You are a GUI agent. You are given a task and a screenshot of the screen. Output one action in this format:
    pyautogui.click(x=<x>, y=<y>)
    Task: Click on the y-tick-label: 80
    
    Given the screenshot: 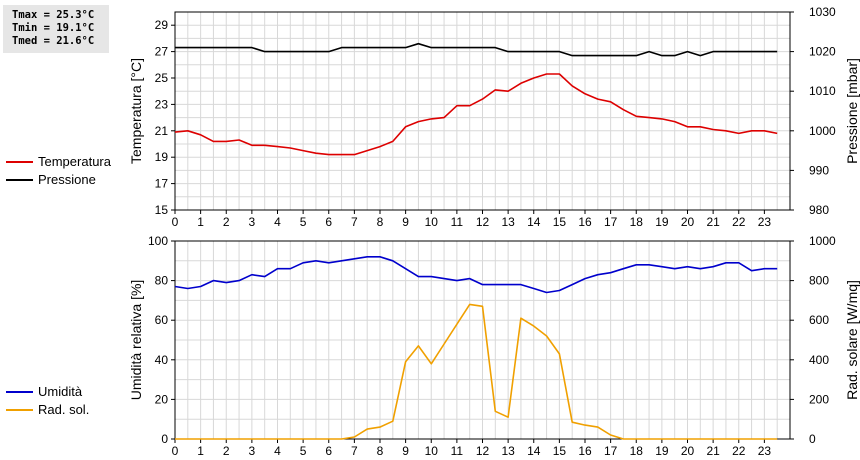 What is the action you would take?
    pyautogui.click(x=162, y=281)
    